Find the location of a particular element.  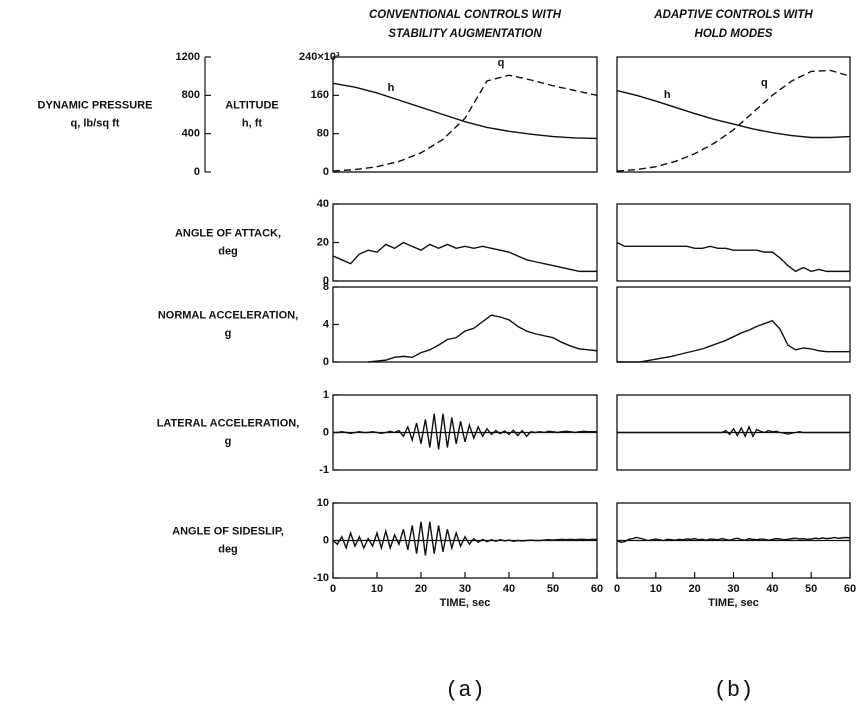

y-tick-label: -10 is located at coordinates (321, 578).